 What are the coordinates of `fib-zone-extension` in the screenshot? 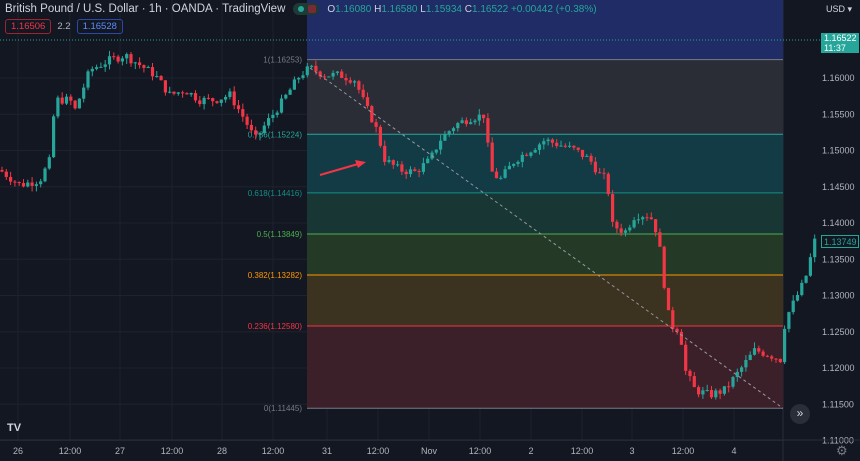 It's located at (545, 30).